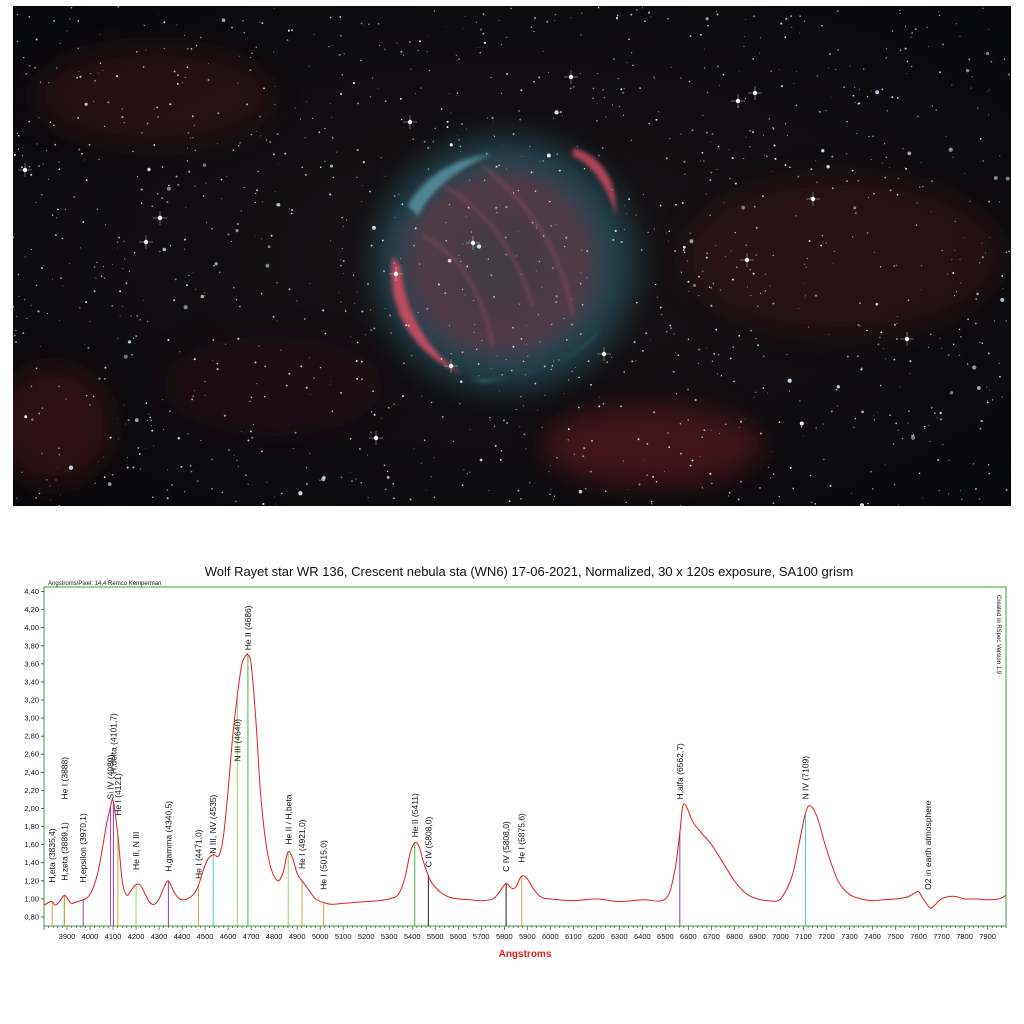 The height and width of the screenshot is (1024, 1024). I want to click on y-tick-label: 3,00, so click(31, 718).